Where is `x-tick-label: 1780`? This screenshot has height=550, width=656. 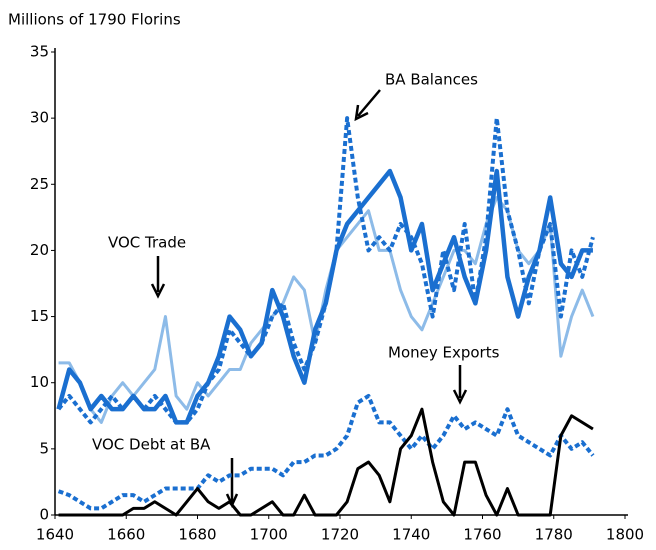
x-tick-label: 1780 is located at coordinates (554, 535).